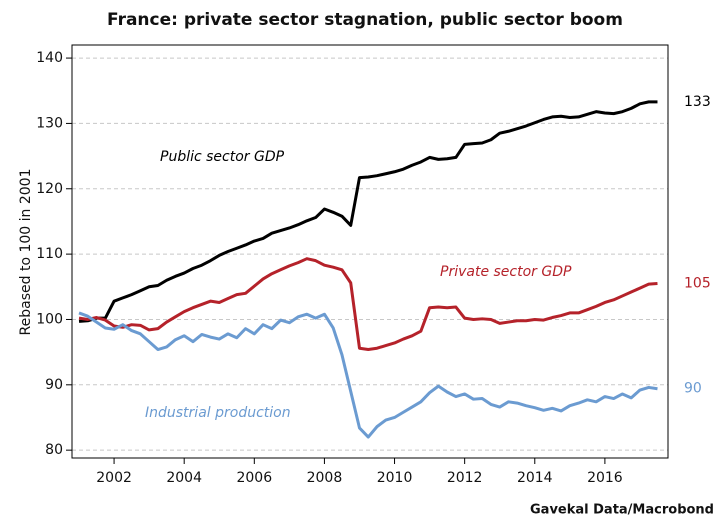 The height and width of the screenshot is (518, 717). I want to click on y-axis-label: Rebased to 100 in 2001, so click(26, 252).